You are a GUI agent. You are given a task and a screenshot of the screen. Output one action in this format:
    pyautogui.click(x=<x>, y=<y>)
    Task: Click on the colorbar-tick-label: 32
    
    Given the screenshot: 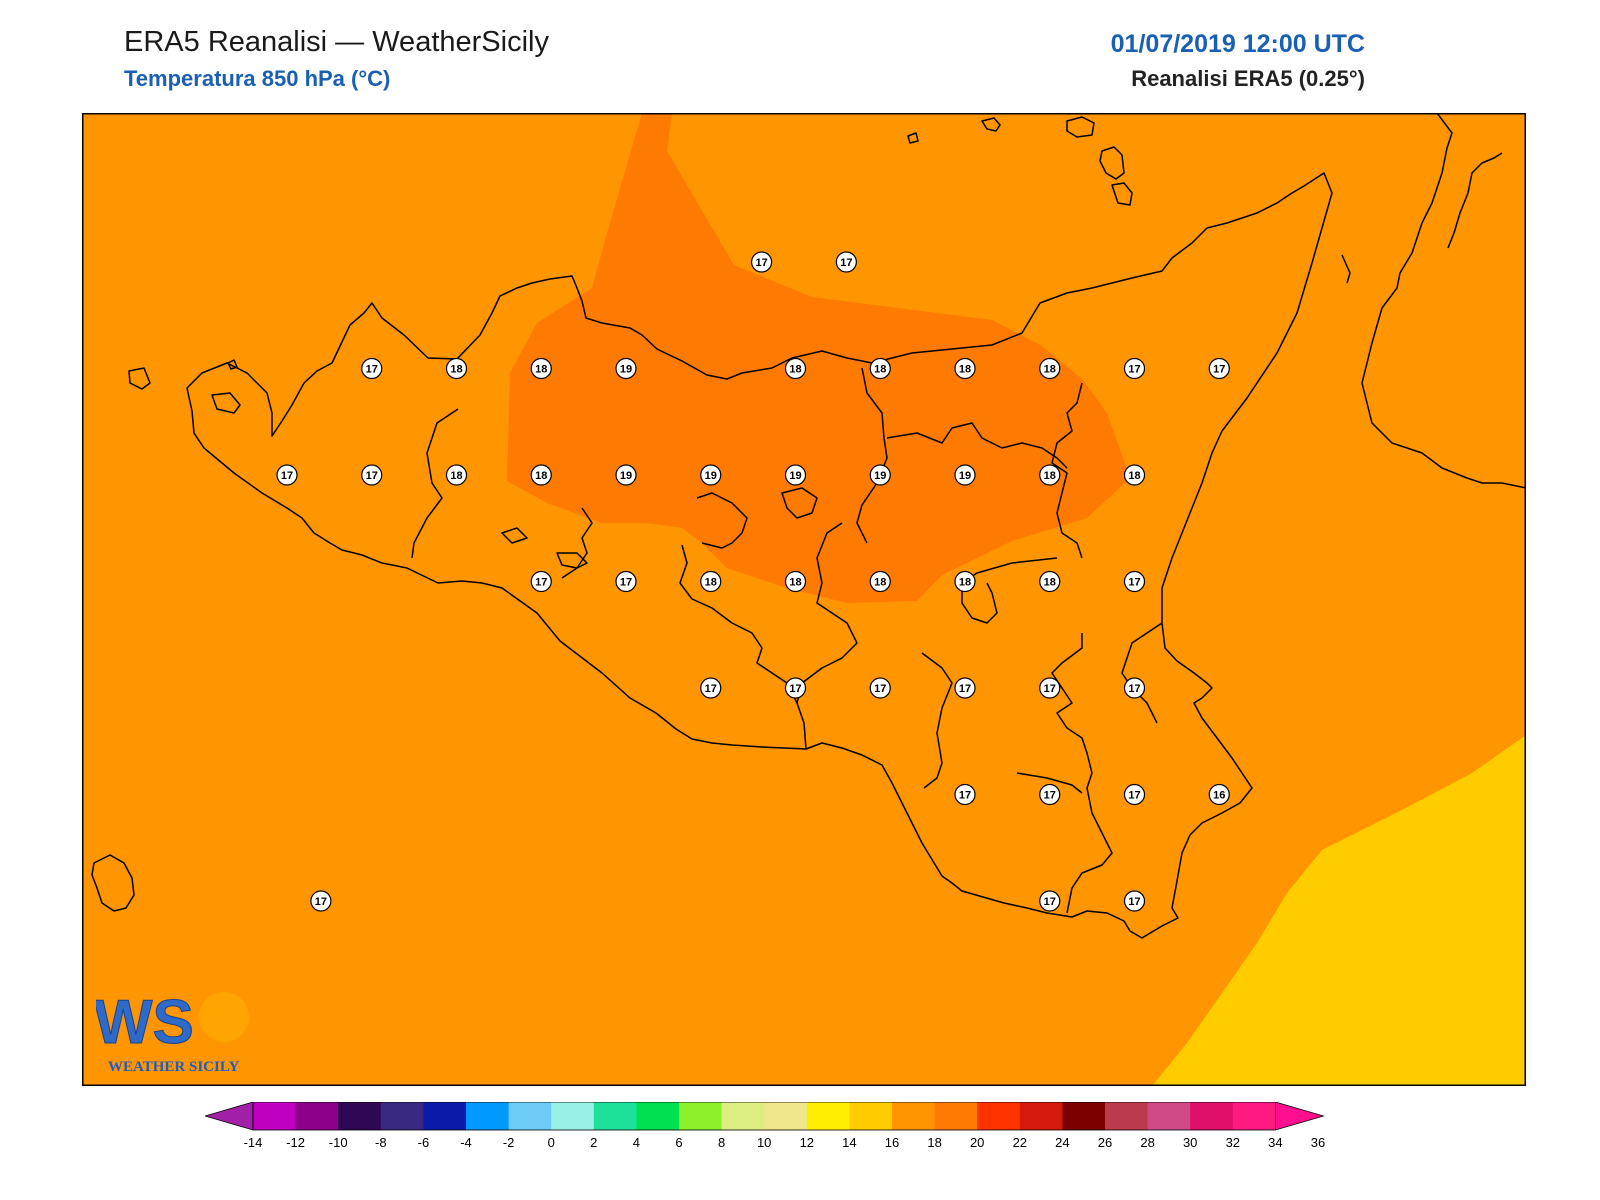 What is the action you would take?
    pyautogui.click(x=1233, y=1142)
    